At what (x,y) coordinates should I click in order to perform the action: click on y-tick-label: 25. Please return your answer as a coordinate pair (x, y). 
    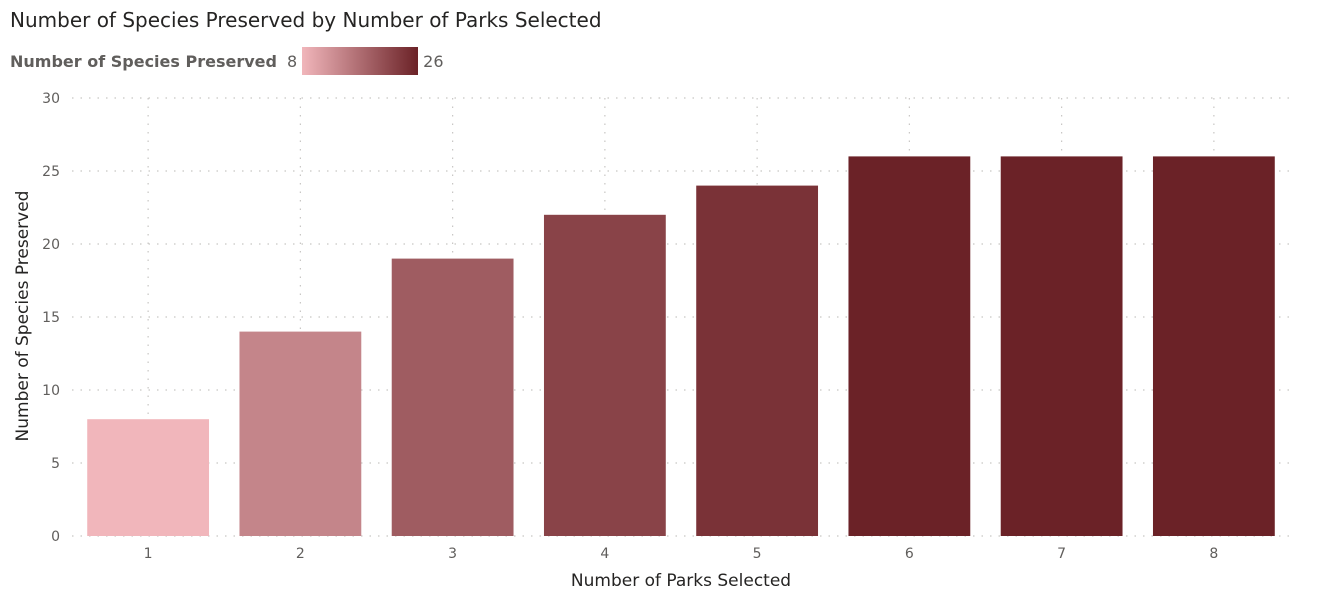
    Looking at the image, I should click on (51, 172).